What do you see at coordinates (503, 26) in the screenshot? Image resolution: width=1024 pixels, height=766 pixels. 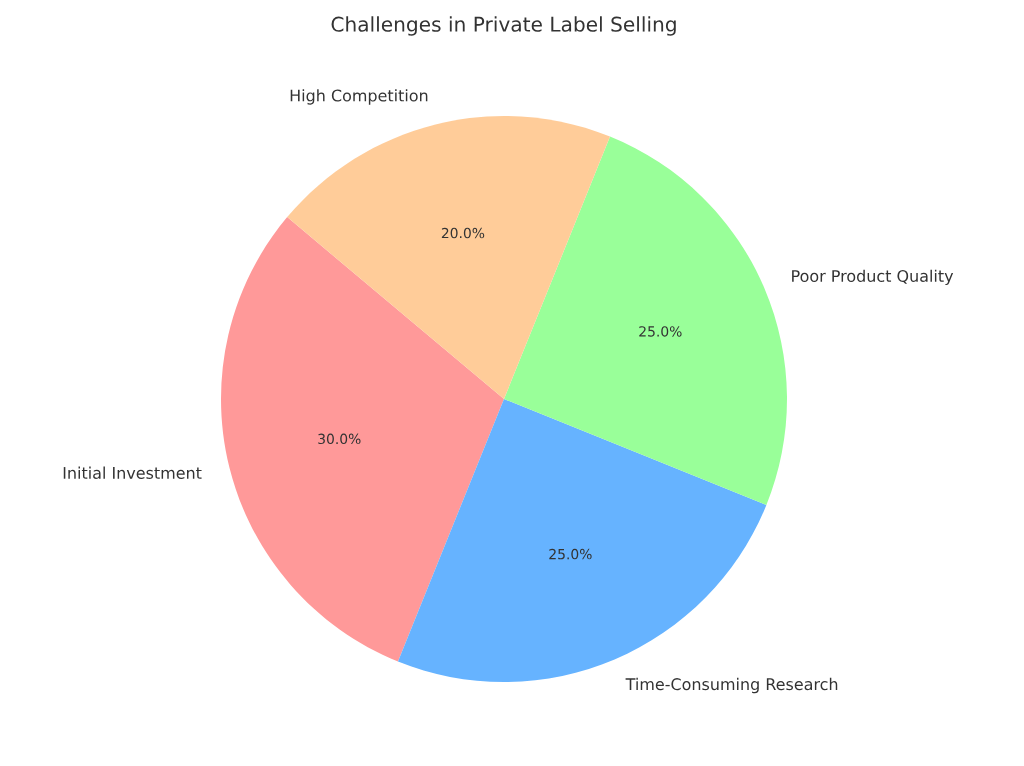 I see `chart-title: Challenges in Private Label Selling` at bounding box center [503, 26].